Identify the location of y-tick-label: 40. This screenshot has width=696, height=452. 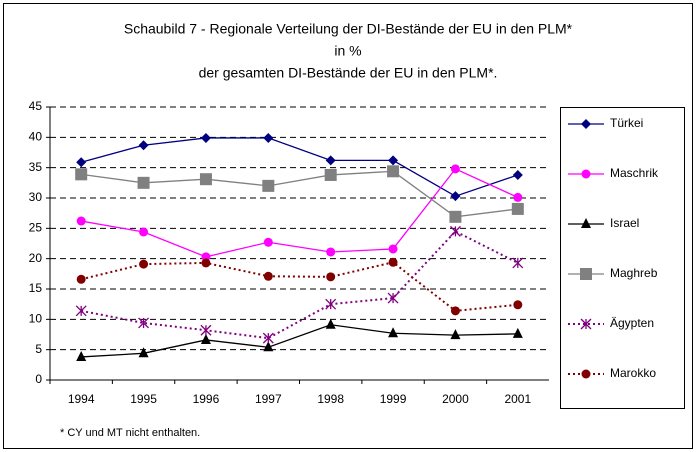
(36, 137).